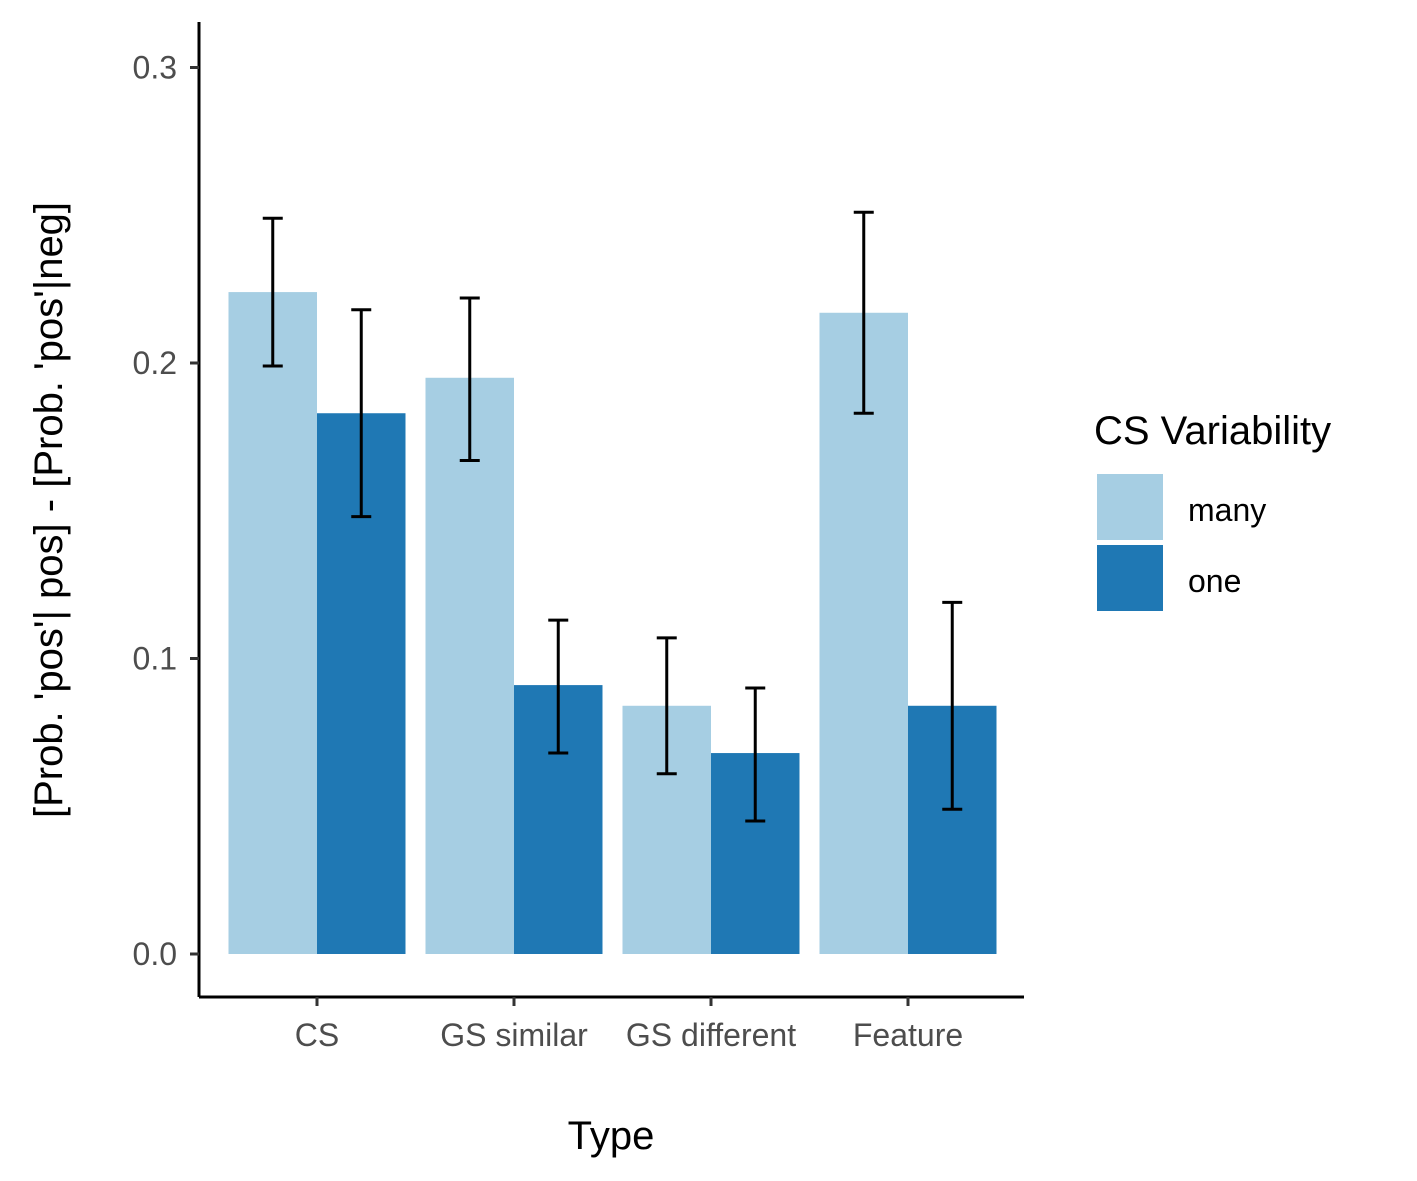 The width and height of the screenshot is (1417, 1181). I want to click on x-tick-label: GS different, so click(711, 1035).